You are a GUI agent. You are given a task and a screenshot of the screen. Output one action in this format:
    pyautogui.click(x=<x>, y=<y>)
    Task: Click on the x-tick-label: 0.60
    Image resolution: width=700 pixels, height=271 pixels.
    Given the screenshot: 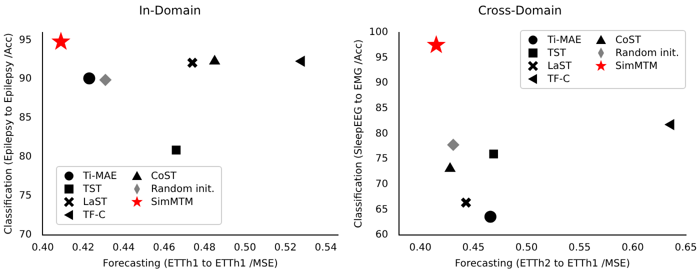 What is the action you would take?
    pyautogui.click(x=633, y=248)
    